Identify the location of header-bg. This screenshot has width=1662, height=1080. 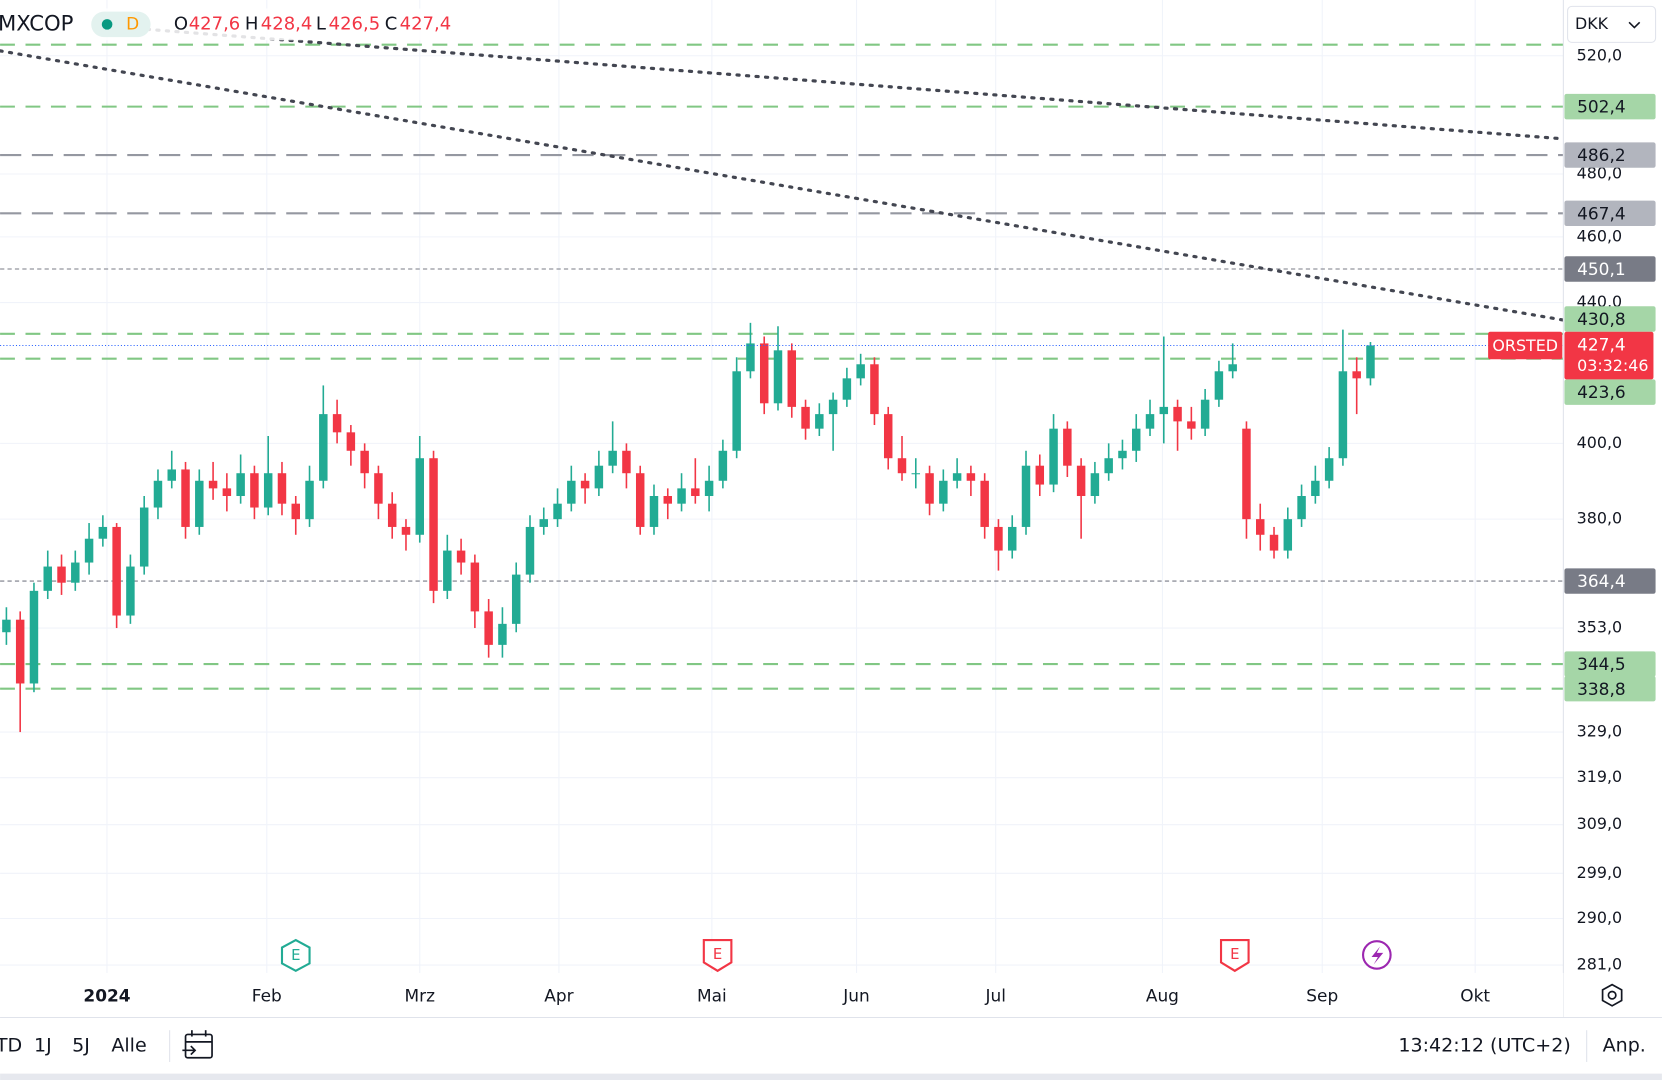
(228, 24).